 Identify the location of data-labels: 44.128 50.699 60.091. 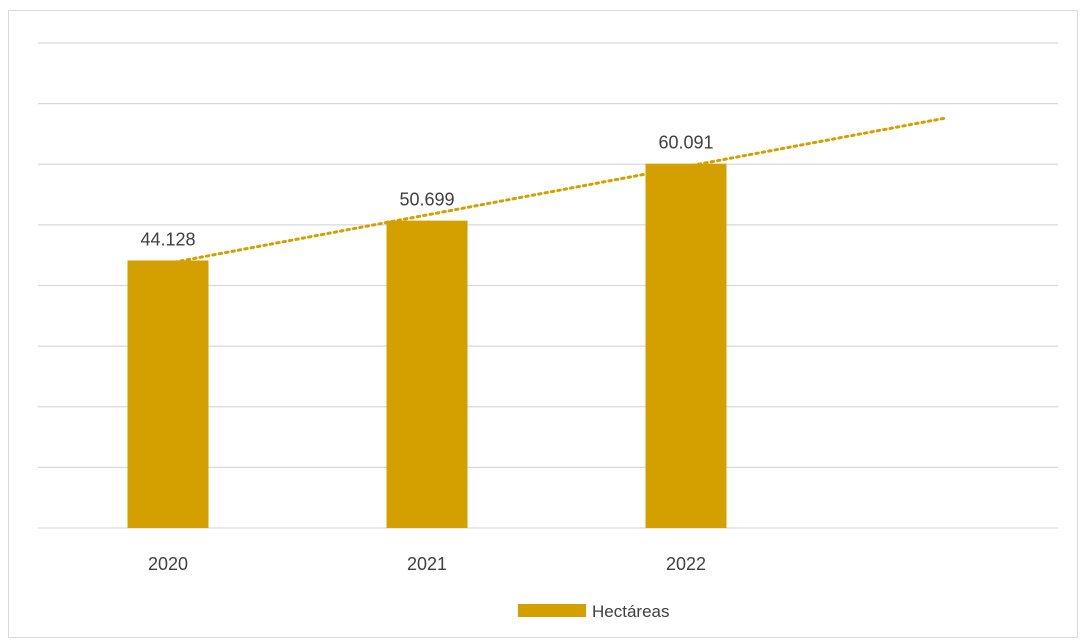
(426, 191).